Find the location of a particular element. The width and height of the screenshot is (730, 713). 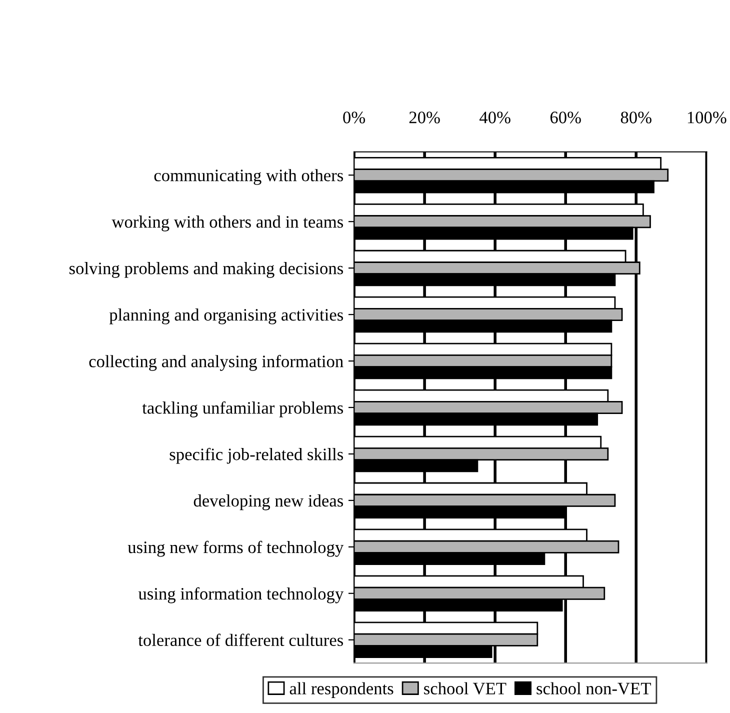

x-tick-label: 80% is located at coordinates (636, 118).